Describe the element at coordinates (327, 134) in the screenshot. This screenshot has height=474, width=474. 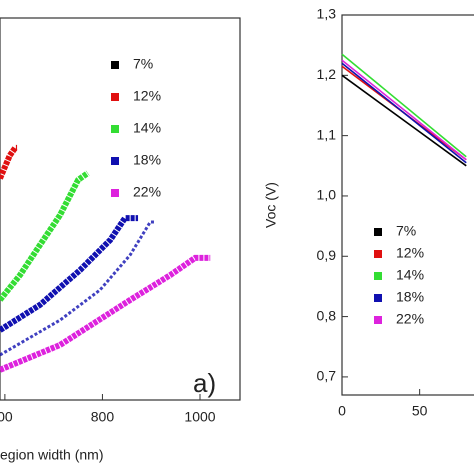
I see `y-tick-label: 1,1` at that location.